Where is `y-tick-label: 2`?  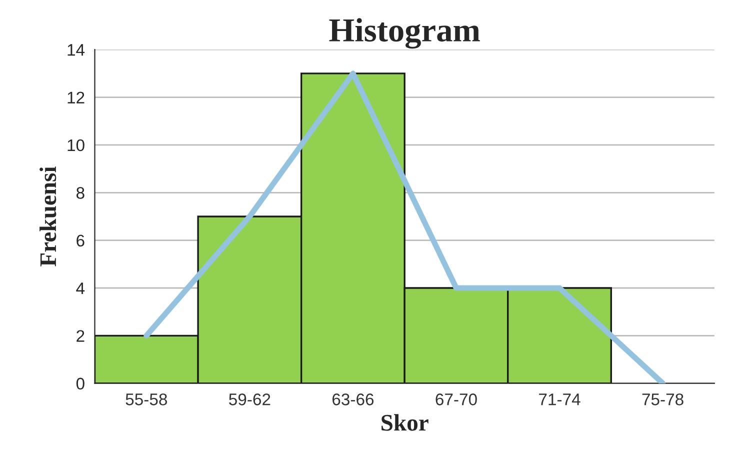 y-tick-label: 2 is located at coordinates (80, 336).